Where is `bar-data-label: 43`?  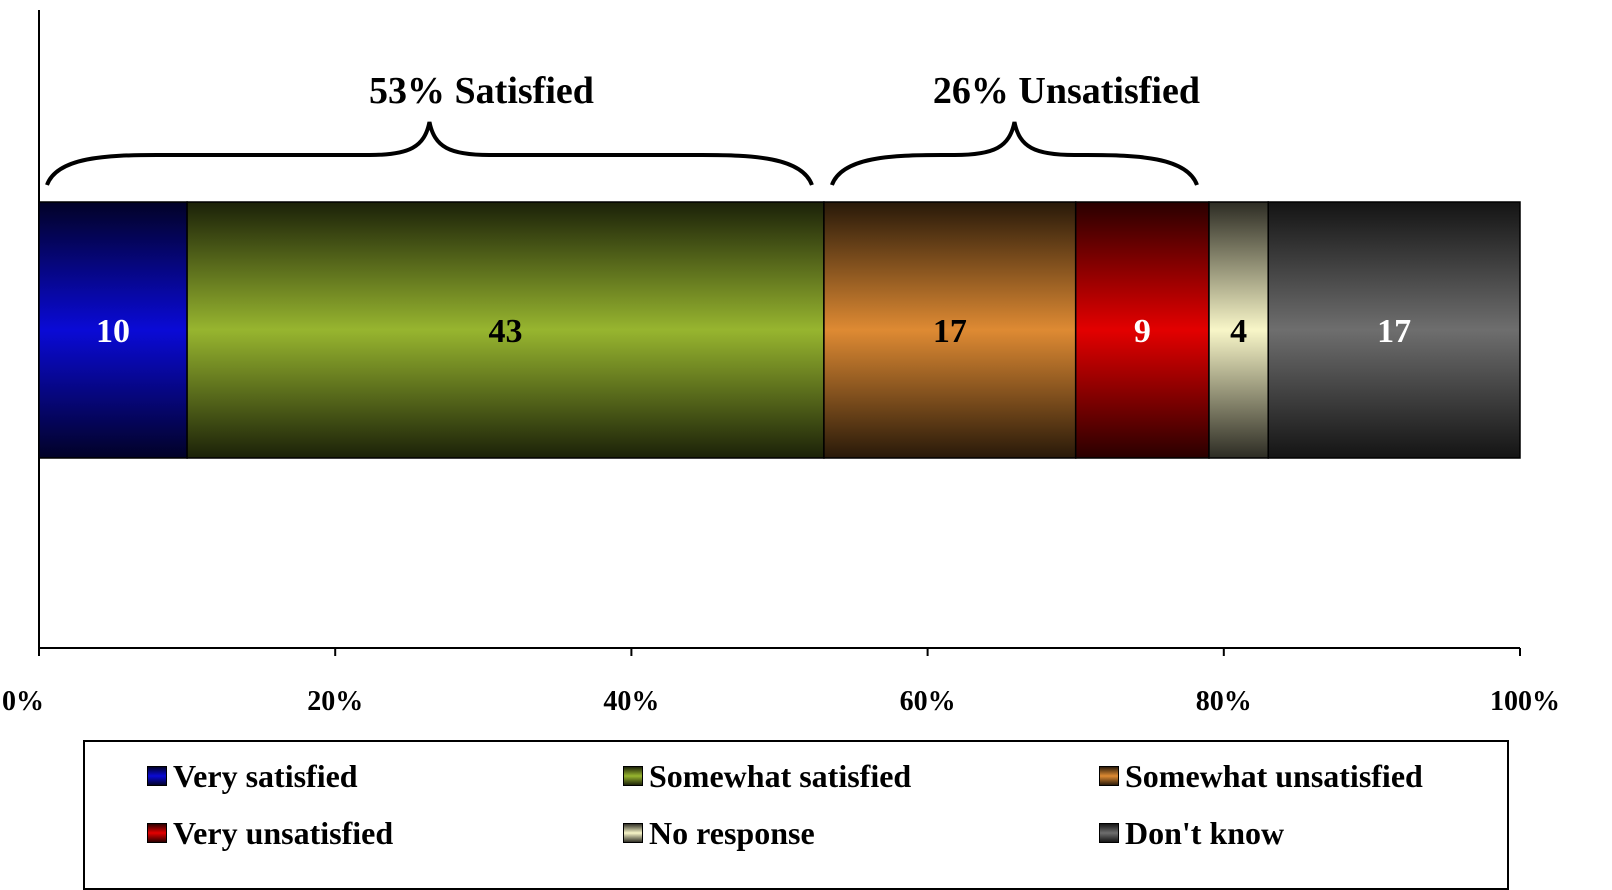 bar-data-label: 43 is located at coordinates (506, 331).